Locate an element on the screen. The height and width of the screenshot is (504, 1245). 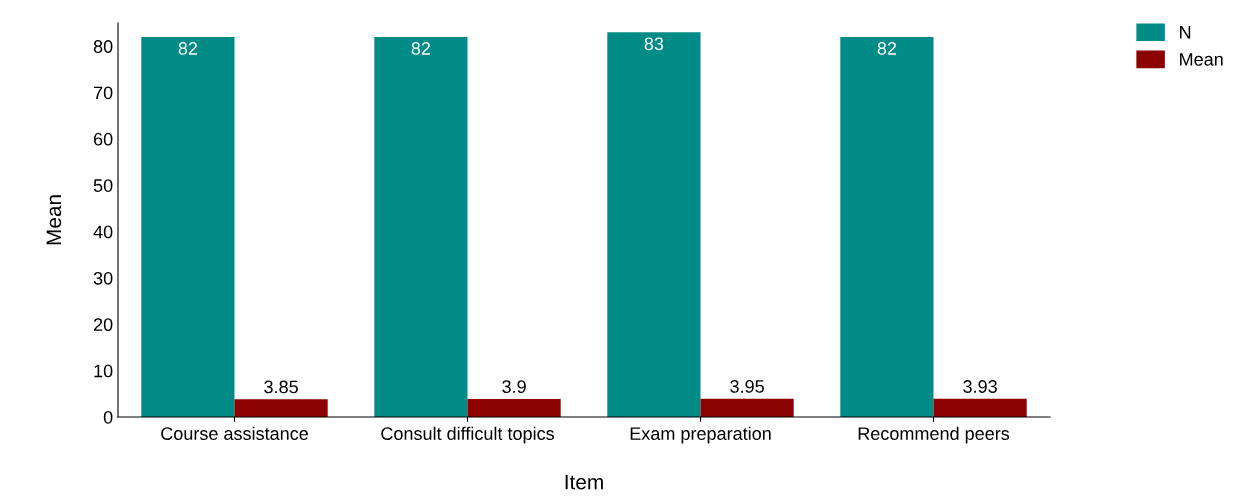
y-axis-title: Mean is located at coordinates (54, 220).